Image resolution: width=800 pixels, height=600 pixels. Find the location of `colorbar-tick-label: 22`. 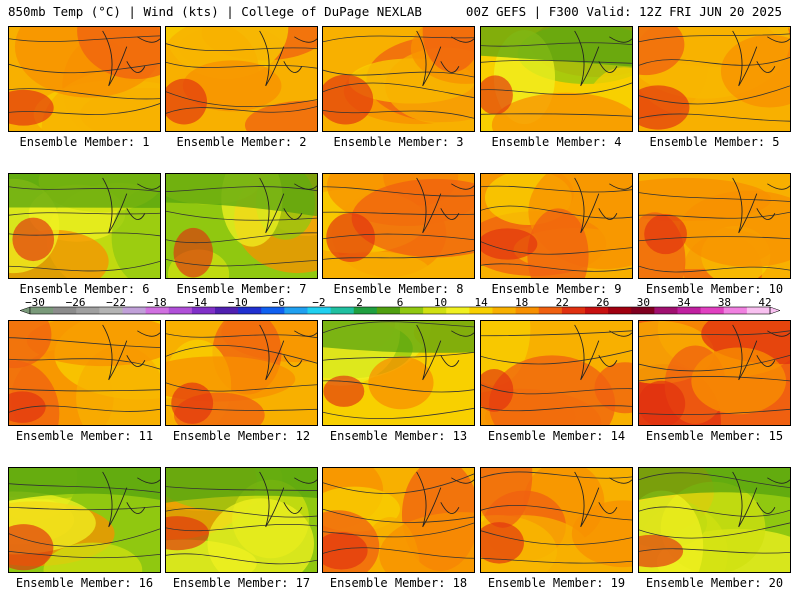

colorbar-tick-label: 22 is located at coordinates (562, 302).